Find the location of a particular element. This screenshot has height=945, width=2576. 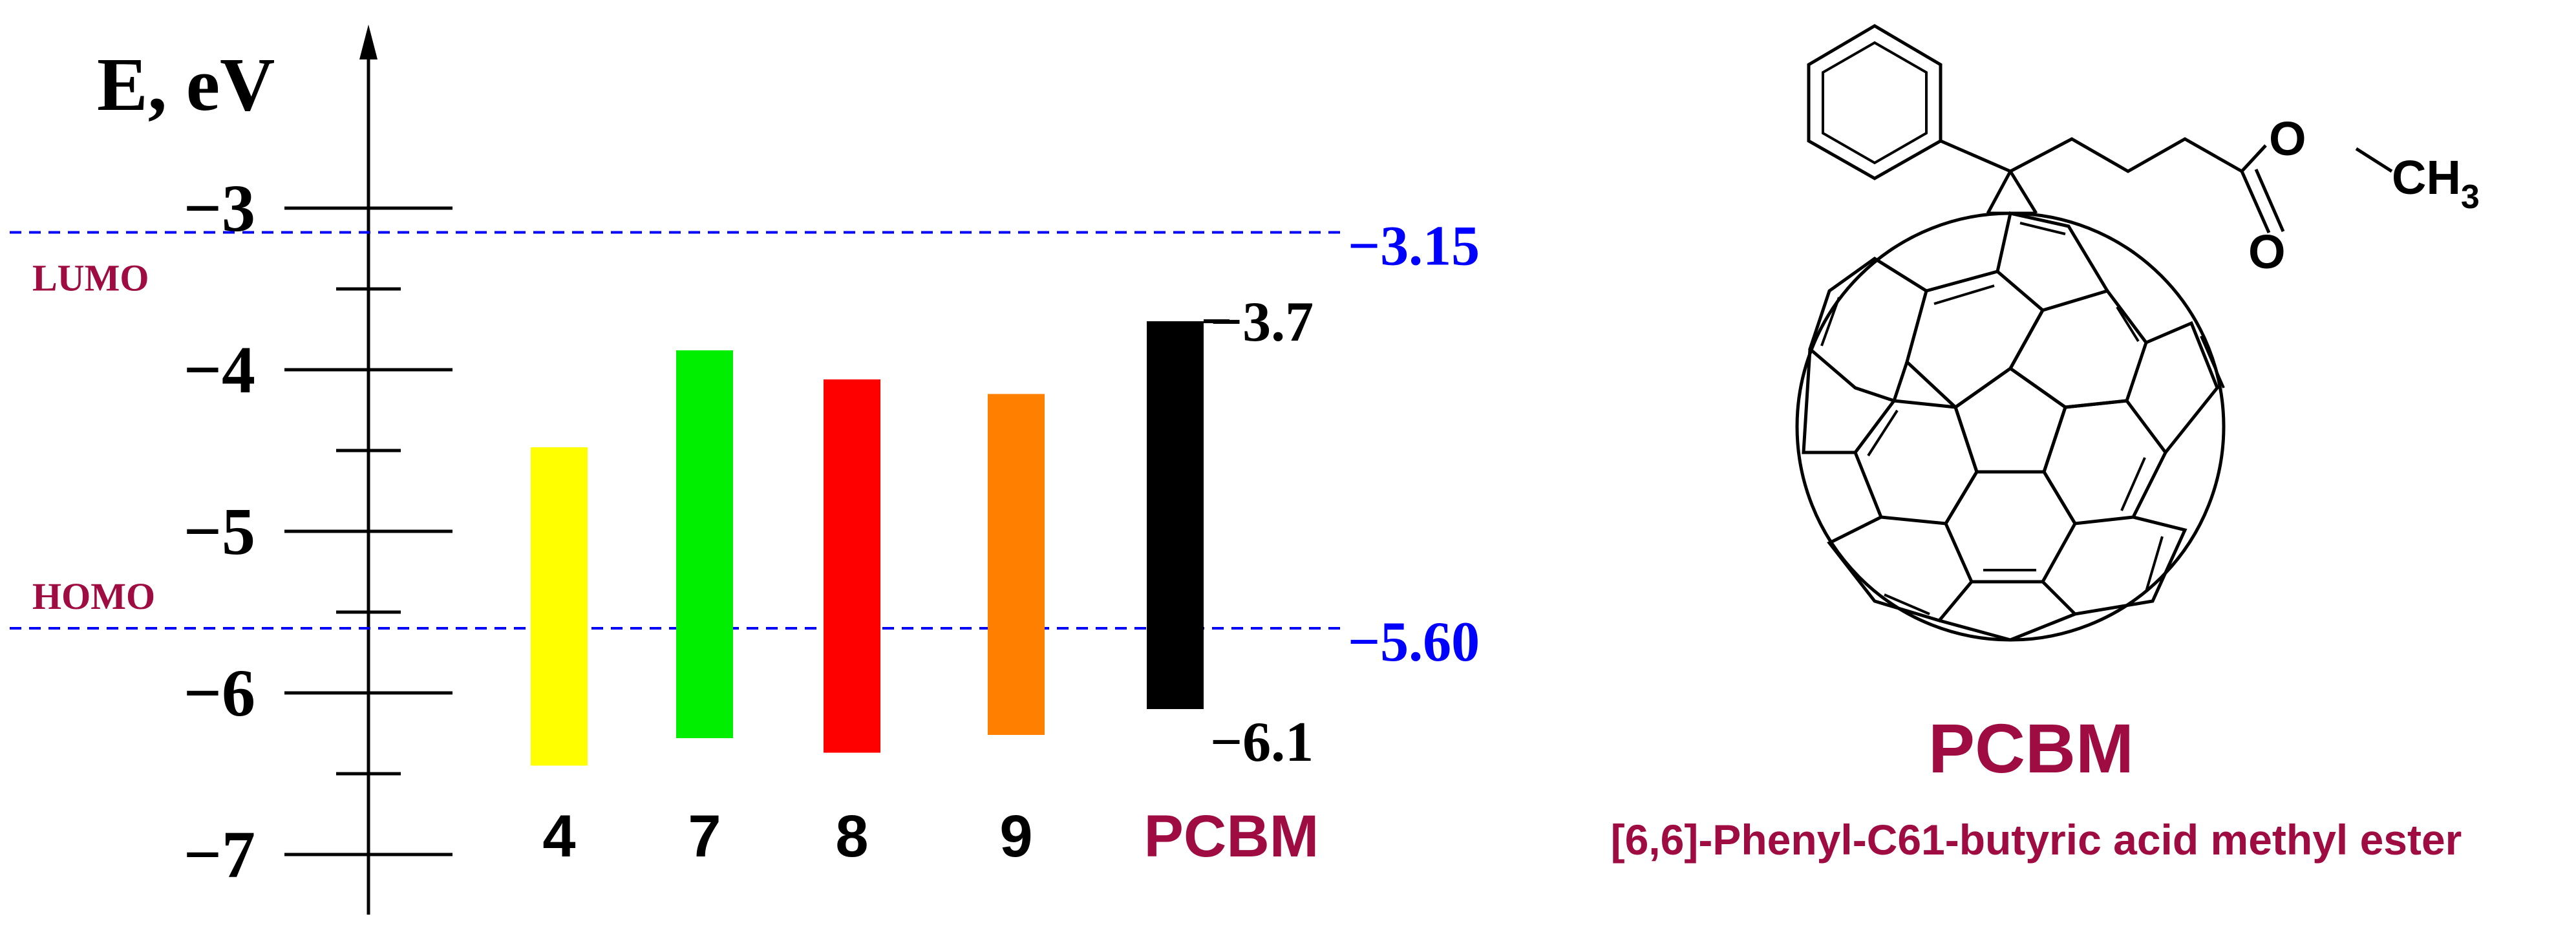

y-axis-label: E, eV is located at coordinates (186, 84).